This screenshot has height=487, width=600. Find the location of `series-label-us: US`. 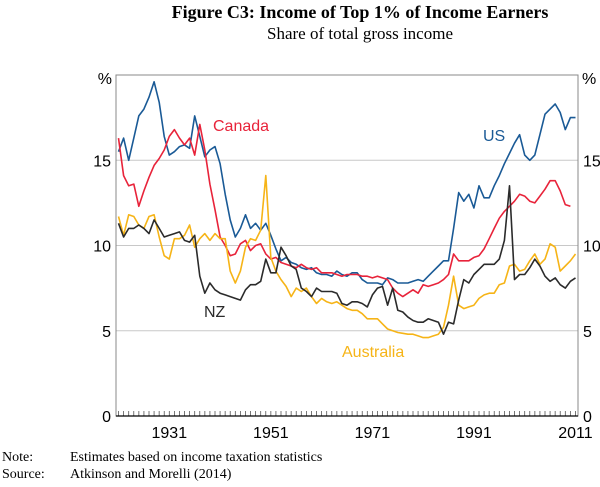

series-label-us: US is located at coordinates (494, 136).